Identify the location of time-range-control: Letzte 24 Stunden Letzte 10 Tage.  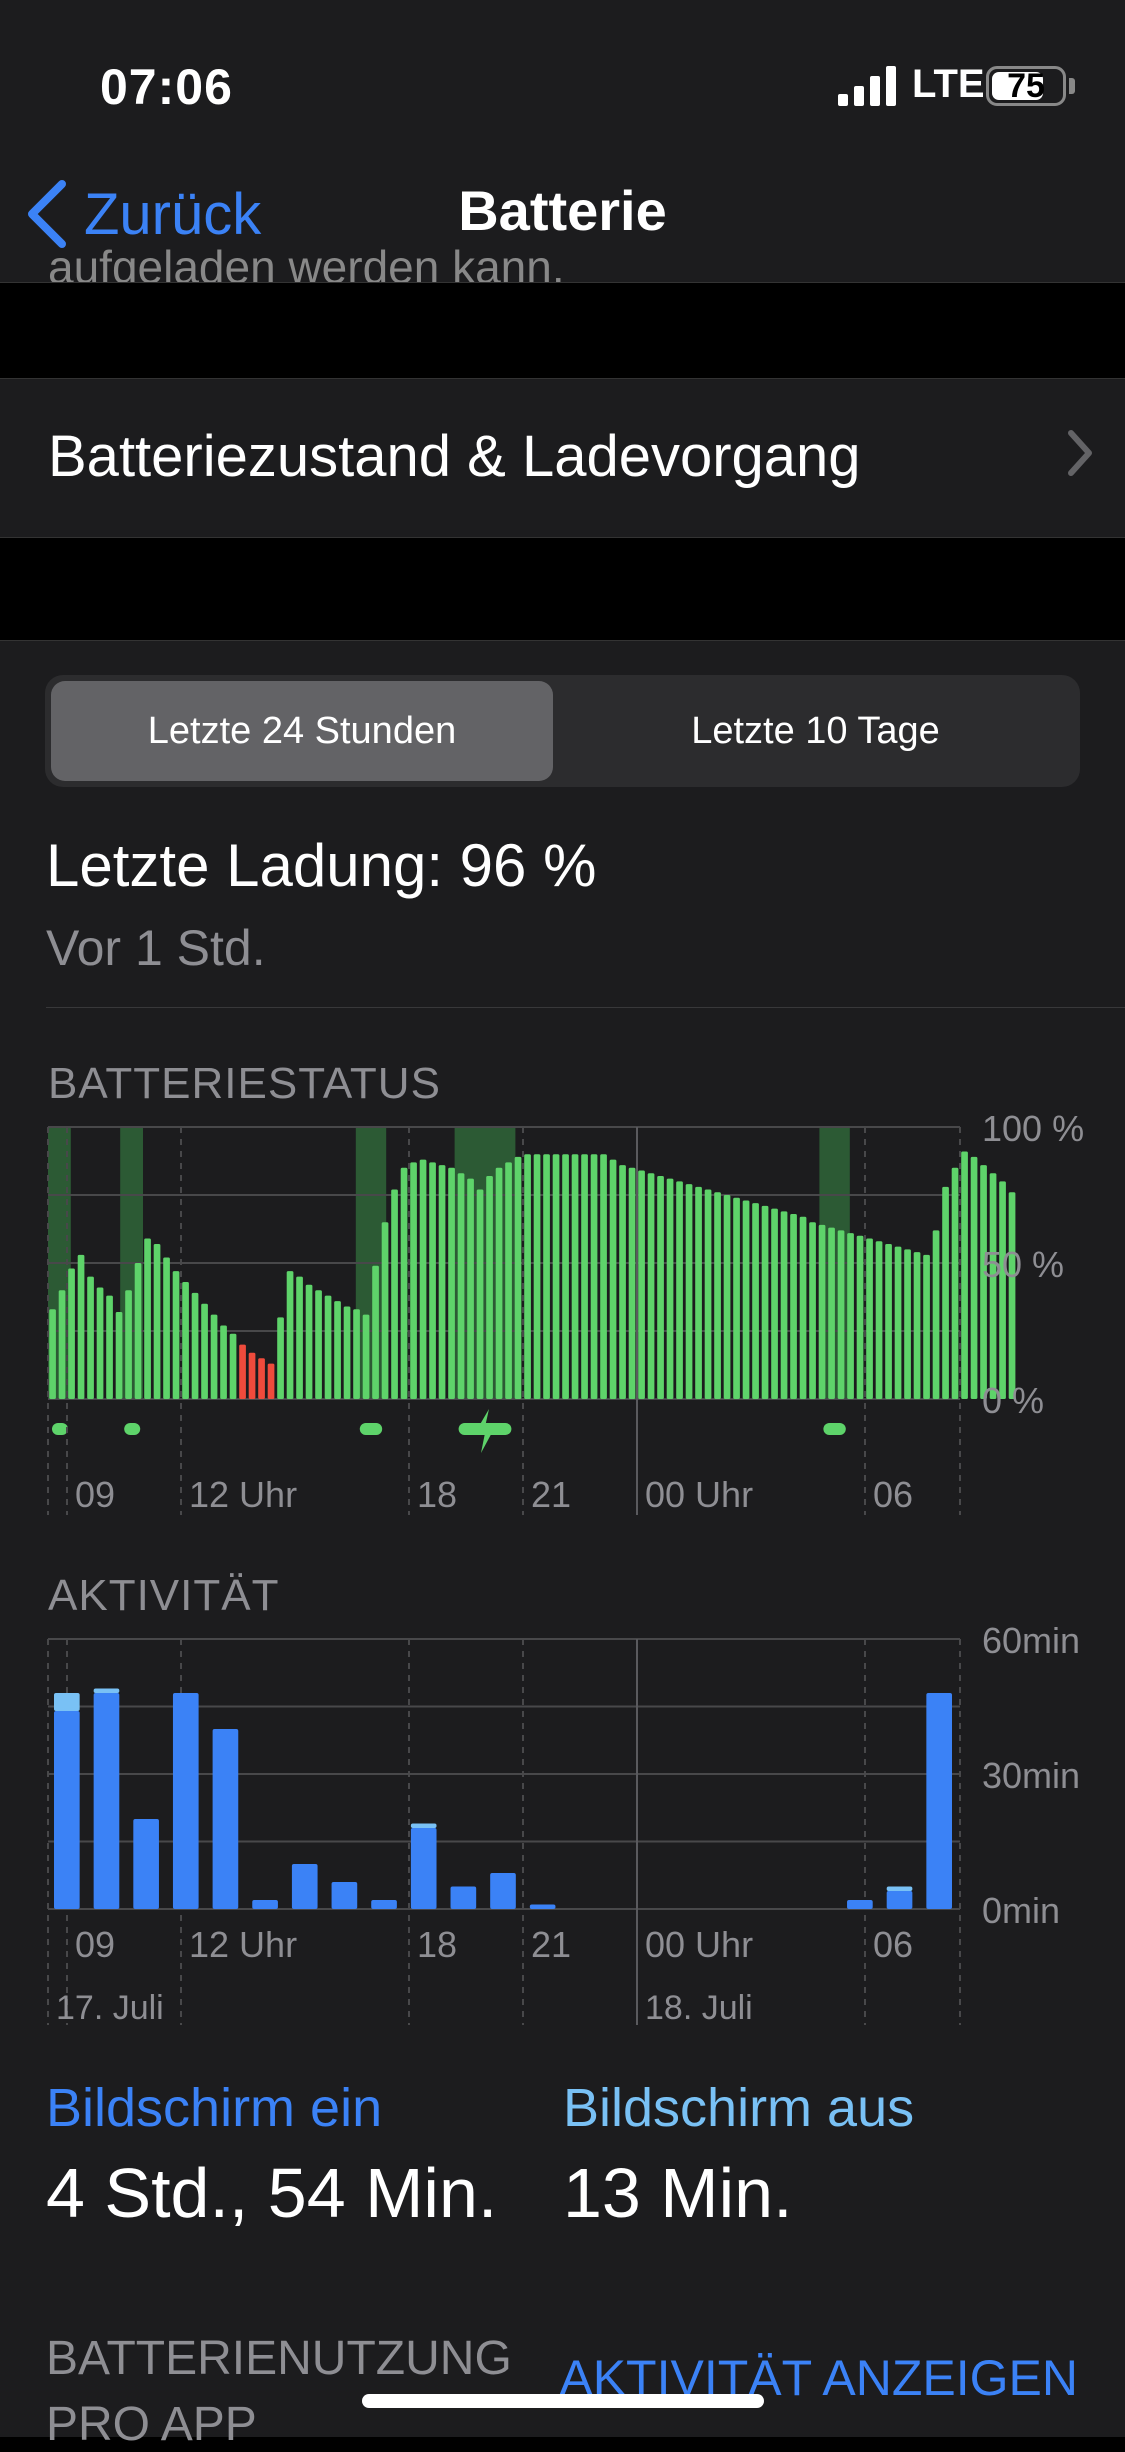
(562, 731).